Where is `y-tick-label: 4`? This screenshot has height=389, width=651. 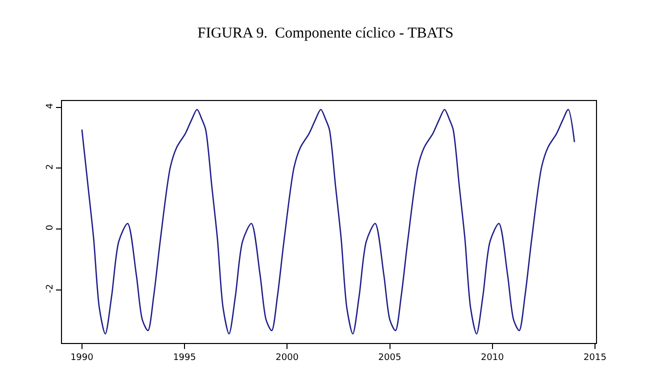 y-tick-label: 4 is located at coordinates (50, 105).